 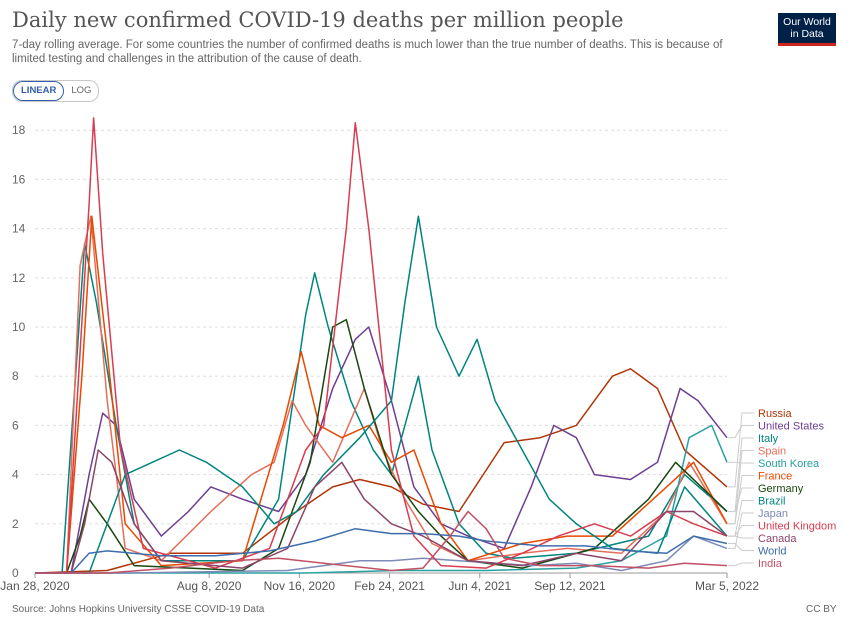 What do you see at coordinates (775, 414) in the screenshot?
I see `legend-label-russia: Russia` at bounding box center [775, 414].